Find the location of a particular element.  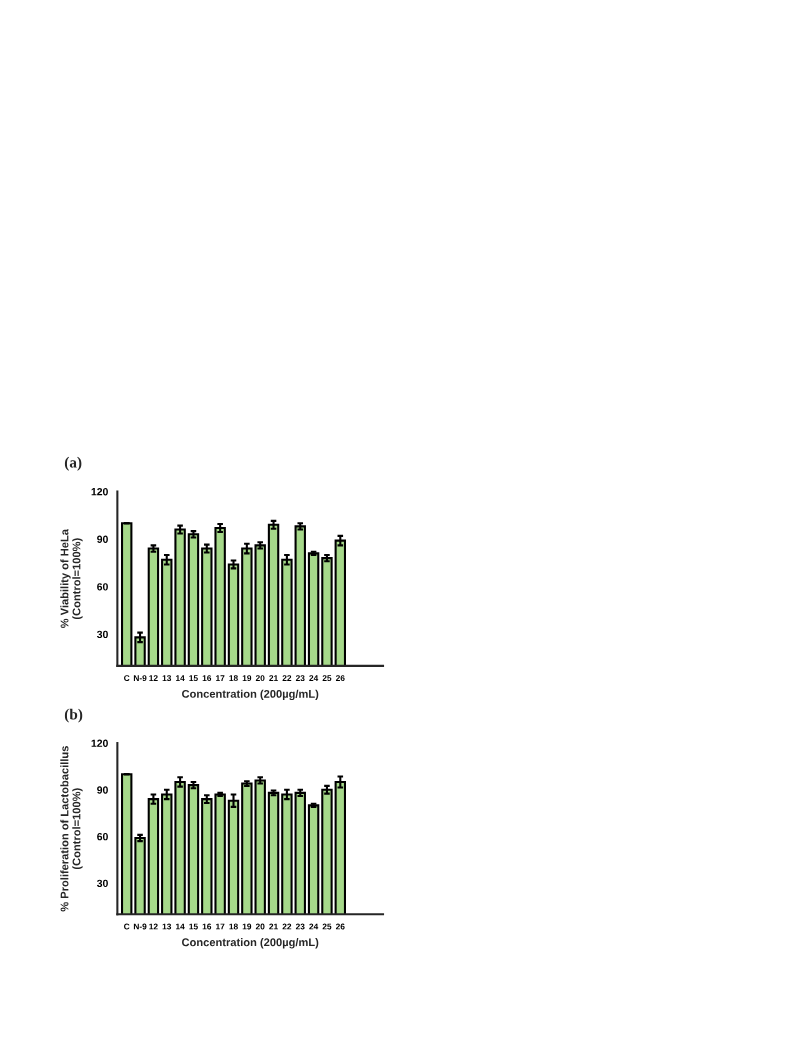

y-axis-title: % Proliferation of Lactobacillus (Control=100%) is located at coordinates (71, 829).